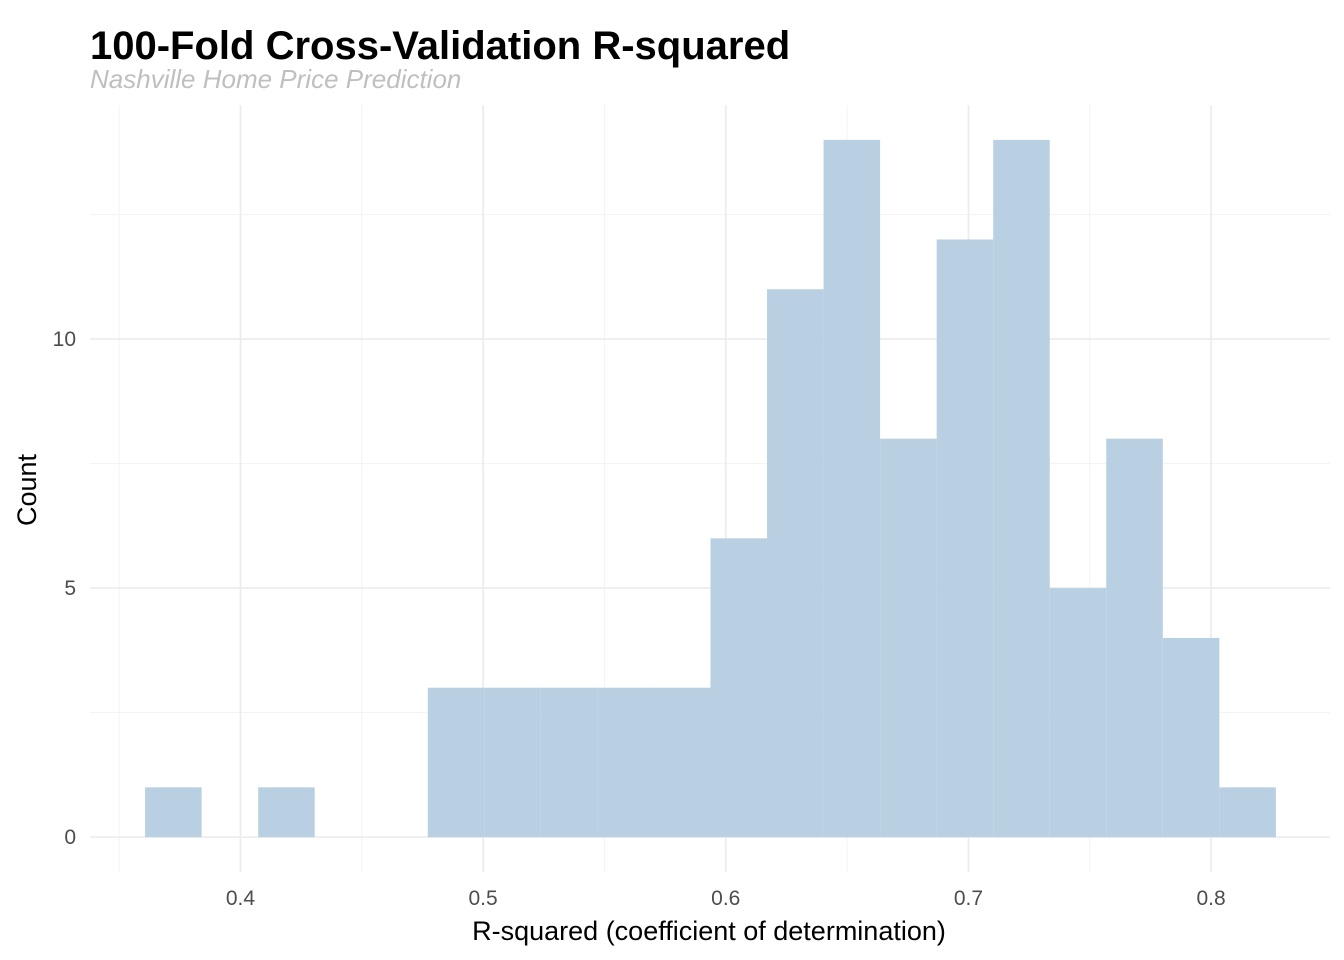 Image resolution: width=1344 pixels, height=960 pixels. What do you see at coordinates (70, 837) in the screenshot?
I see `y-tick-label: 0` at bounding box center [70, 837].